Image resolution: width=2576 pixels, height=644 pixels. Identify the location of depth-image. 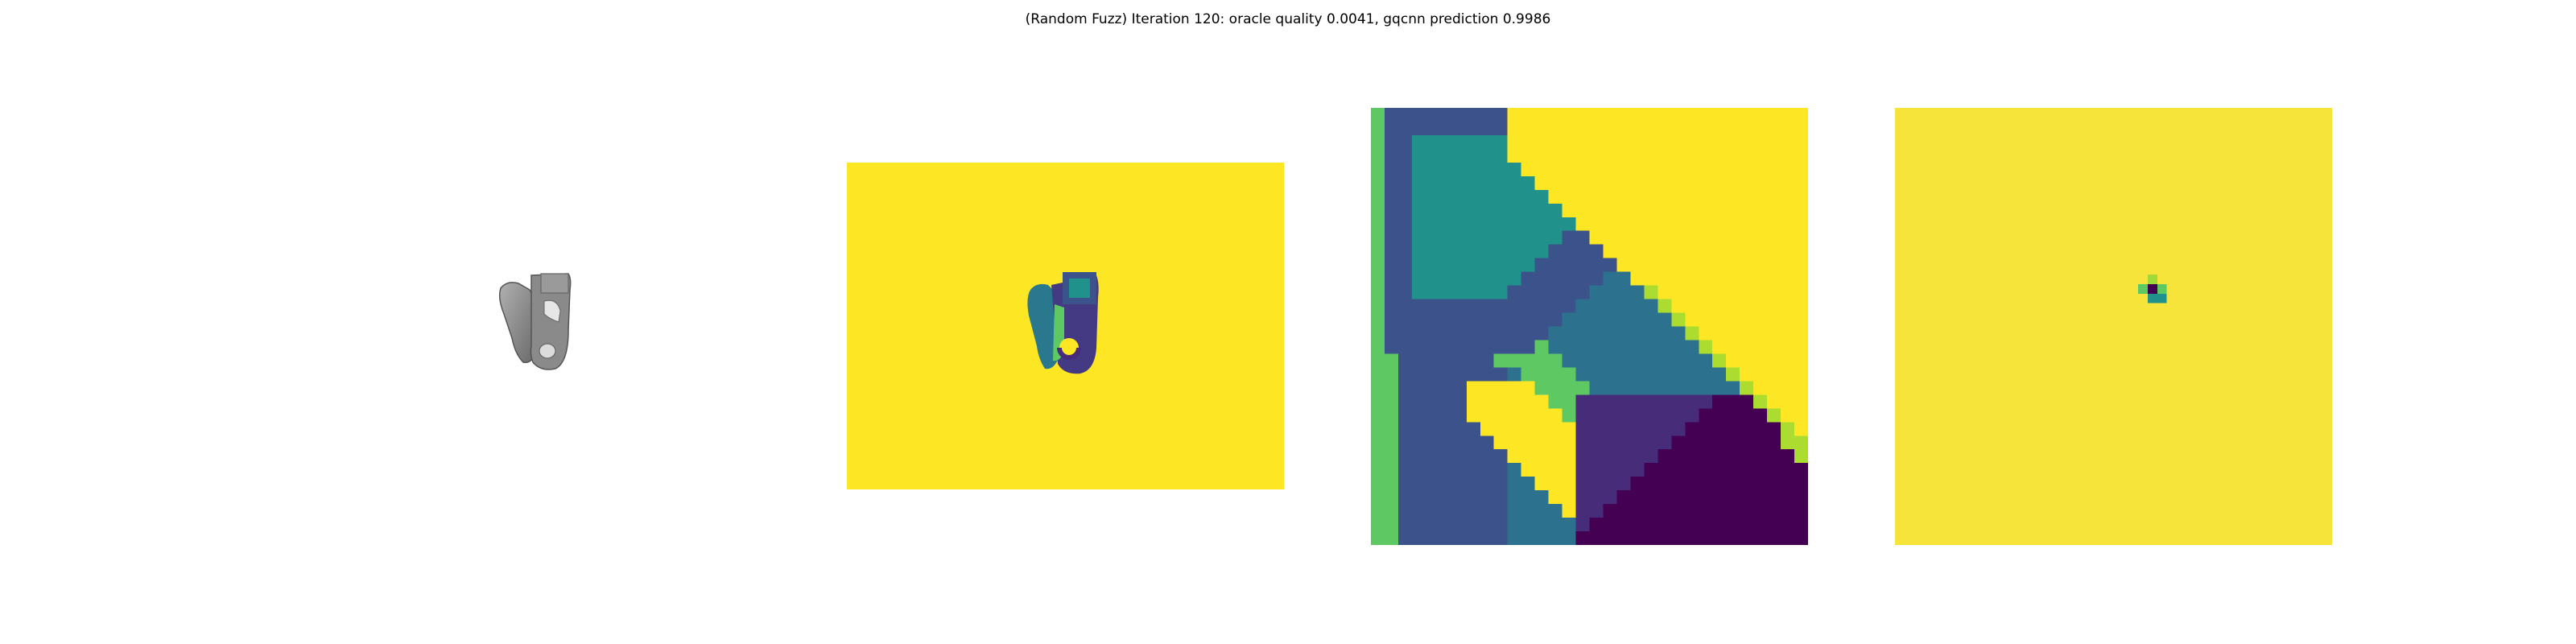
(1065, 326).